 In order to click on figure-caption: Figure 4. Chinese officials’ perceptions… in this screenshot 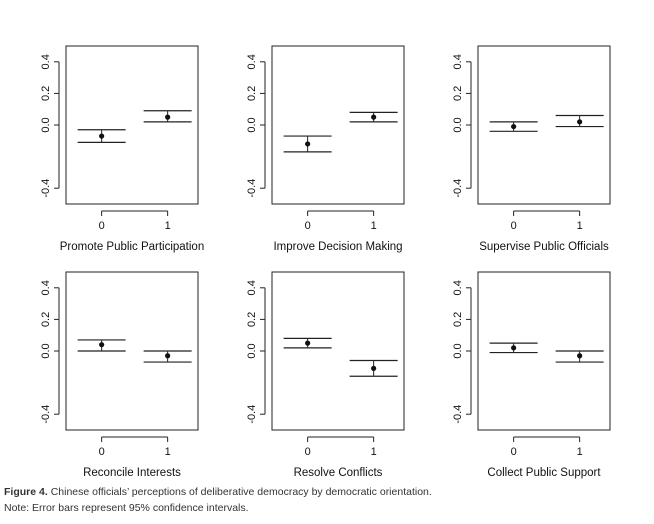, I will do `click(218, 492)`.